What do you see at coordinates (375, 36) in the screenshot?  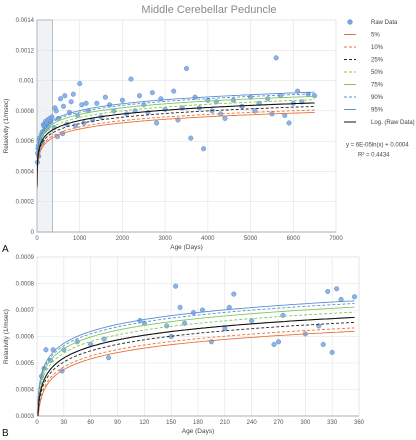 I see `legend-label: 5%` at bounding box center [375, 36].